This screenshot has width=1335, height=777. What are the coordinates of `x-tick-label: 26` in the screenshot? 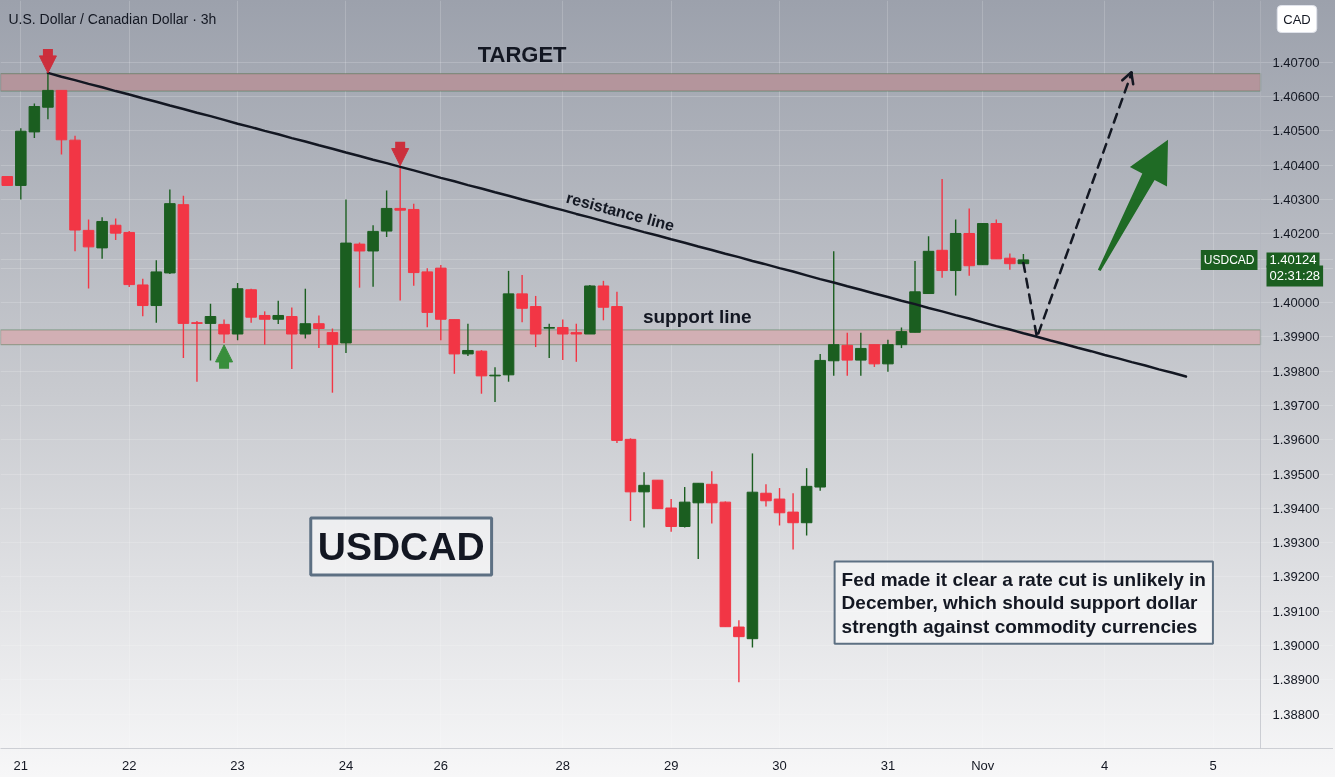 It's located at (441, 765).